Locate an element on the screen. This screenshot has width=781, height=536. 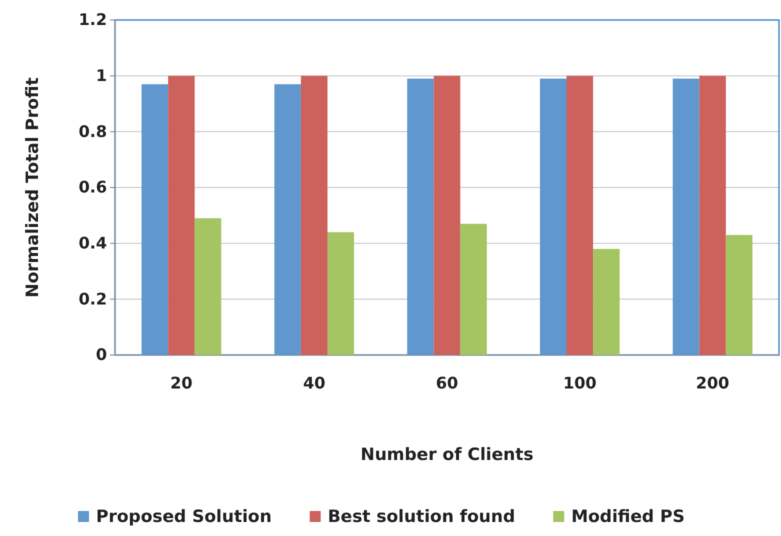
legend-label: Proposed Solution is located at coordinates (184, 517).